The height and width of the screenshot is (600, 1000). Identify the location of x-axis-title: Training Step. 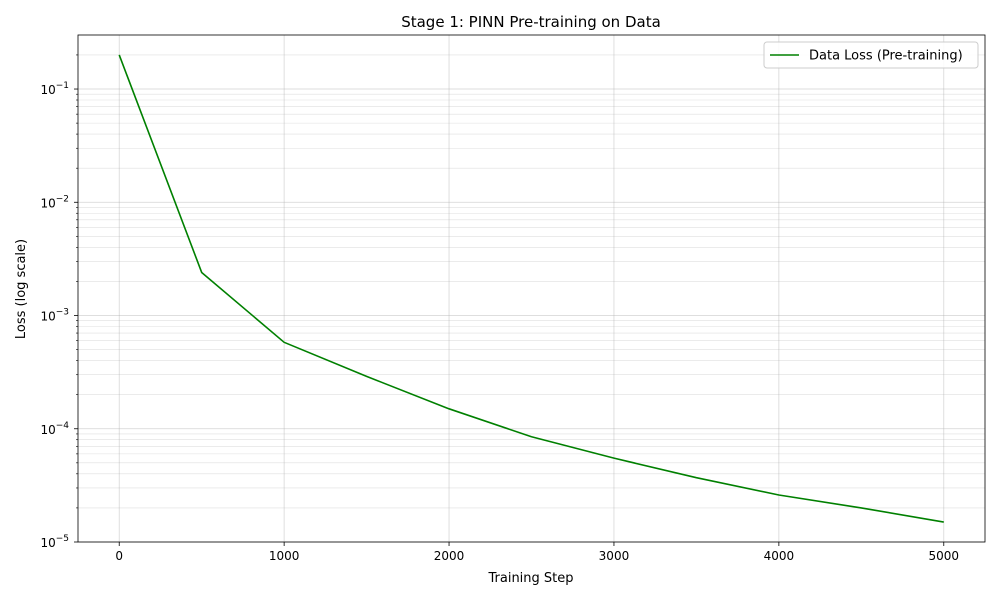
(530, 578).